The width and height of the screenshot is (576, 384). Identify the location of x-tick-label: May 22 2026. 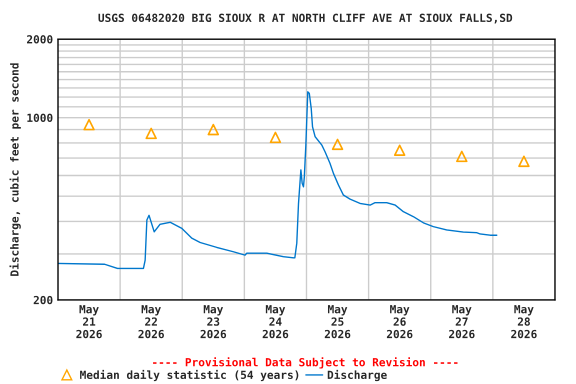
(151, 321).